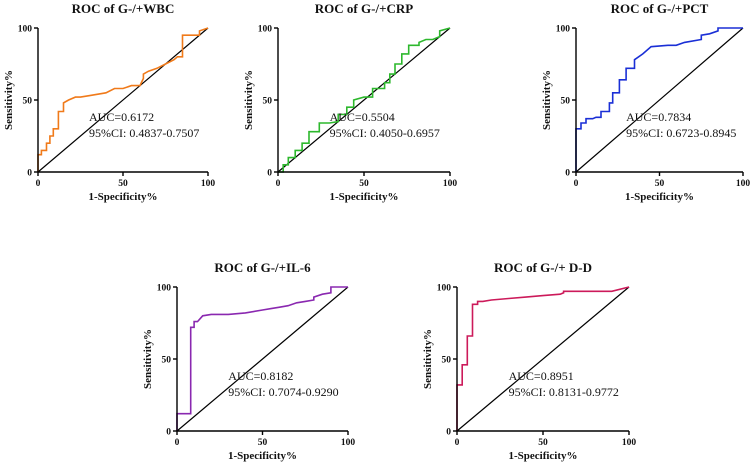 This screenshot has width=753, height=467. Describe the element at coordinates (123, 8) in the screenshot. I see `chart-title: ROC of G-/+WBC` at that location.